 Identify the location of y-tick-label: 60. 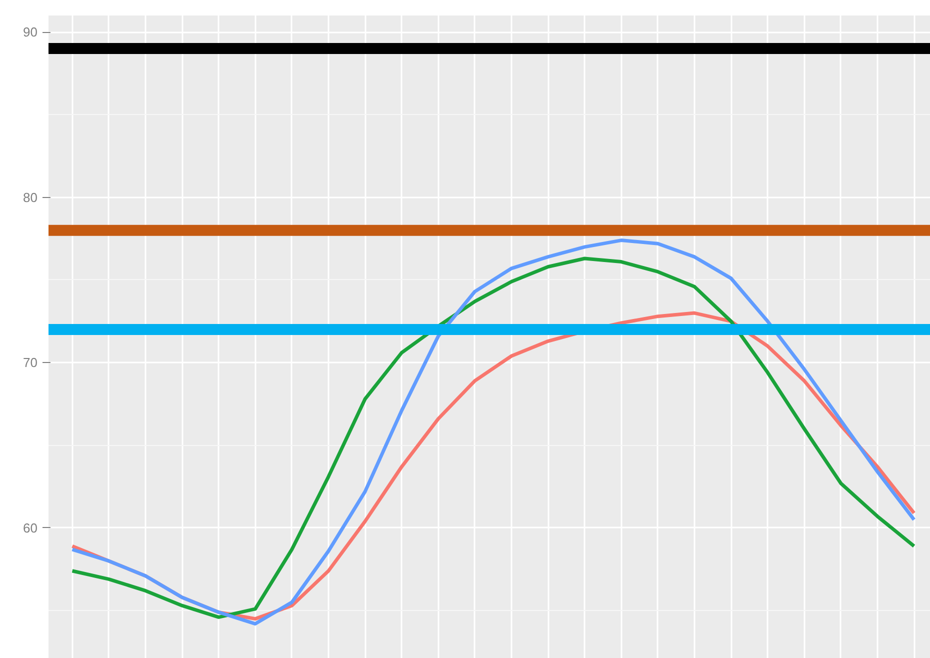
(30, 528).